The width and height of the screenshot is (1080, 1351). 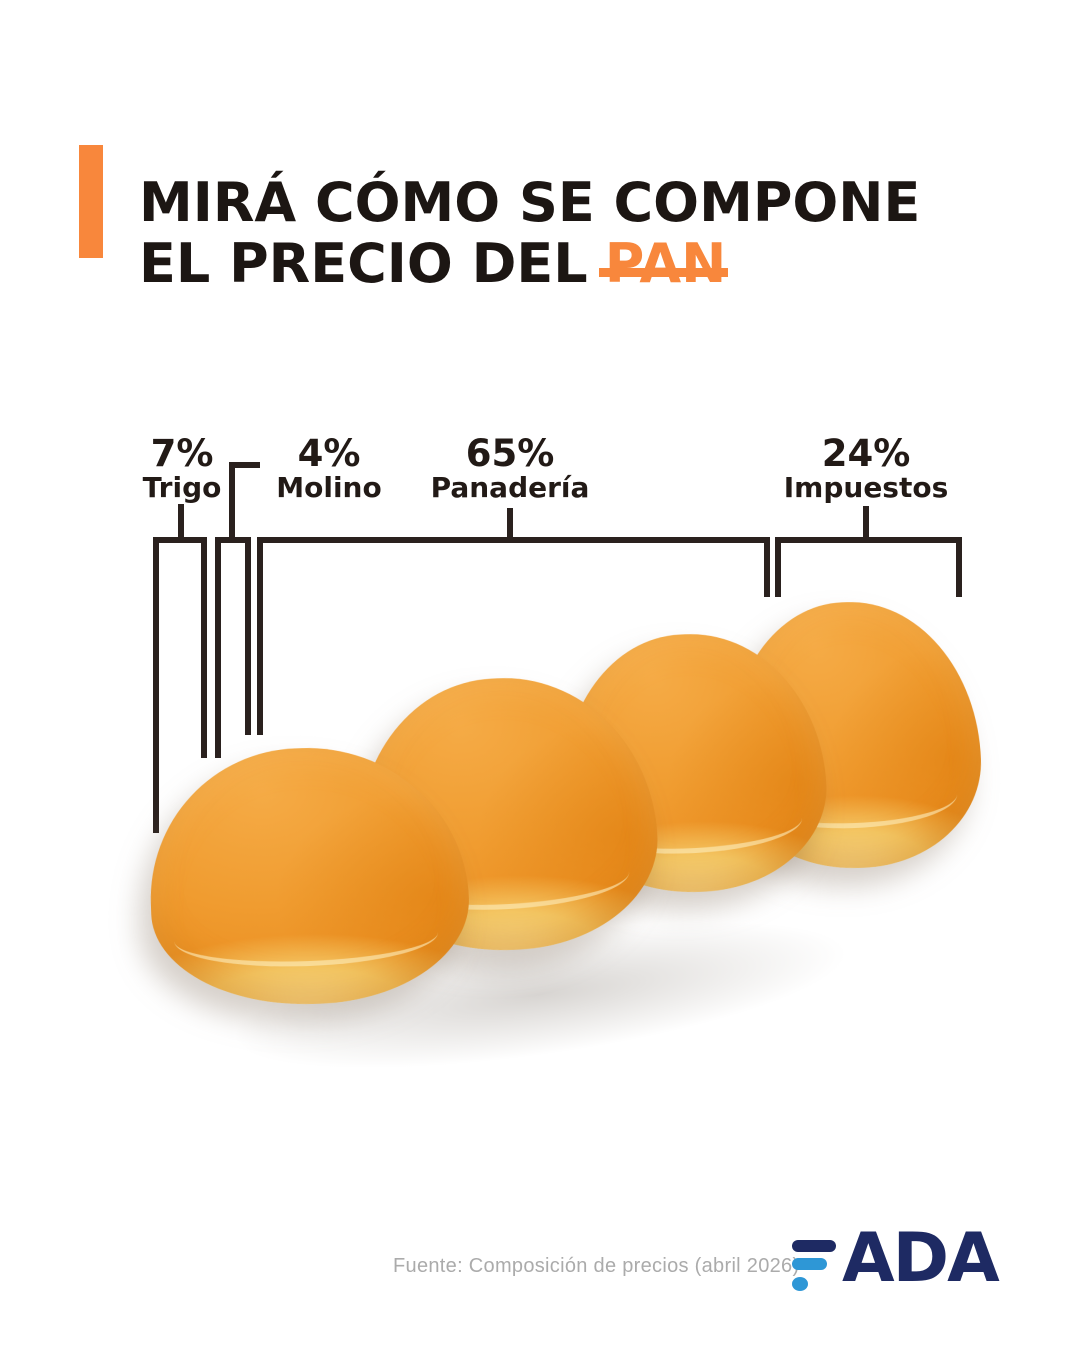 What do you see at coordinates (181, 522) in the screenshot?
I see `leader-stem-trigo` at bounding box center [181, 522].